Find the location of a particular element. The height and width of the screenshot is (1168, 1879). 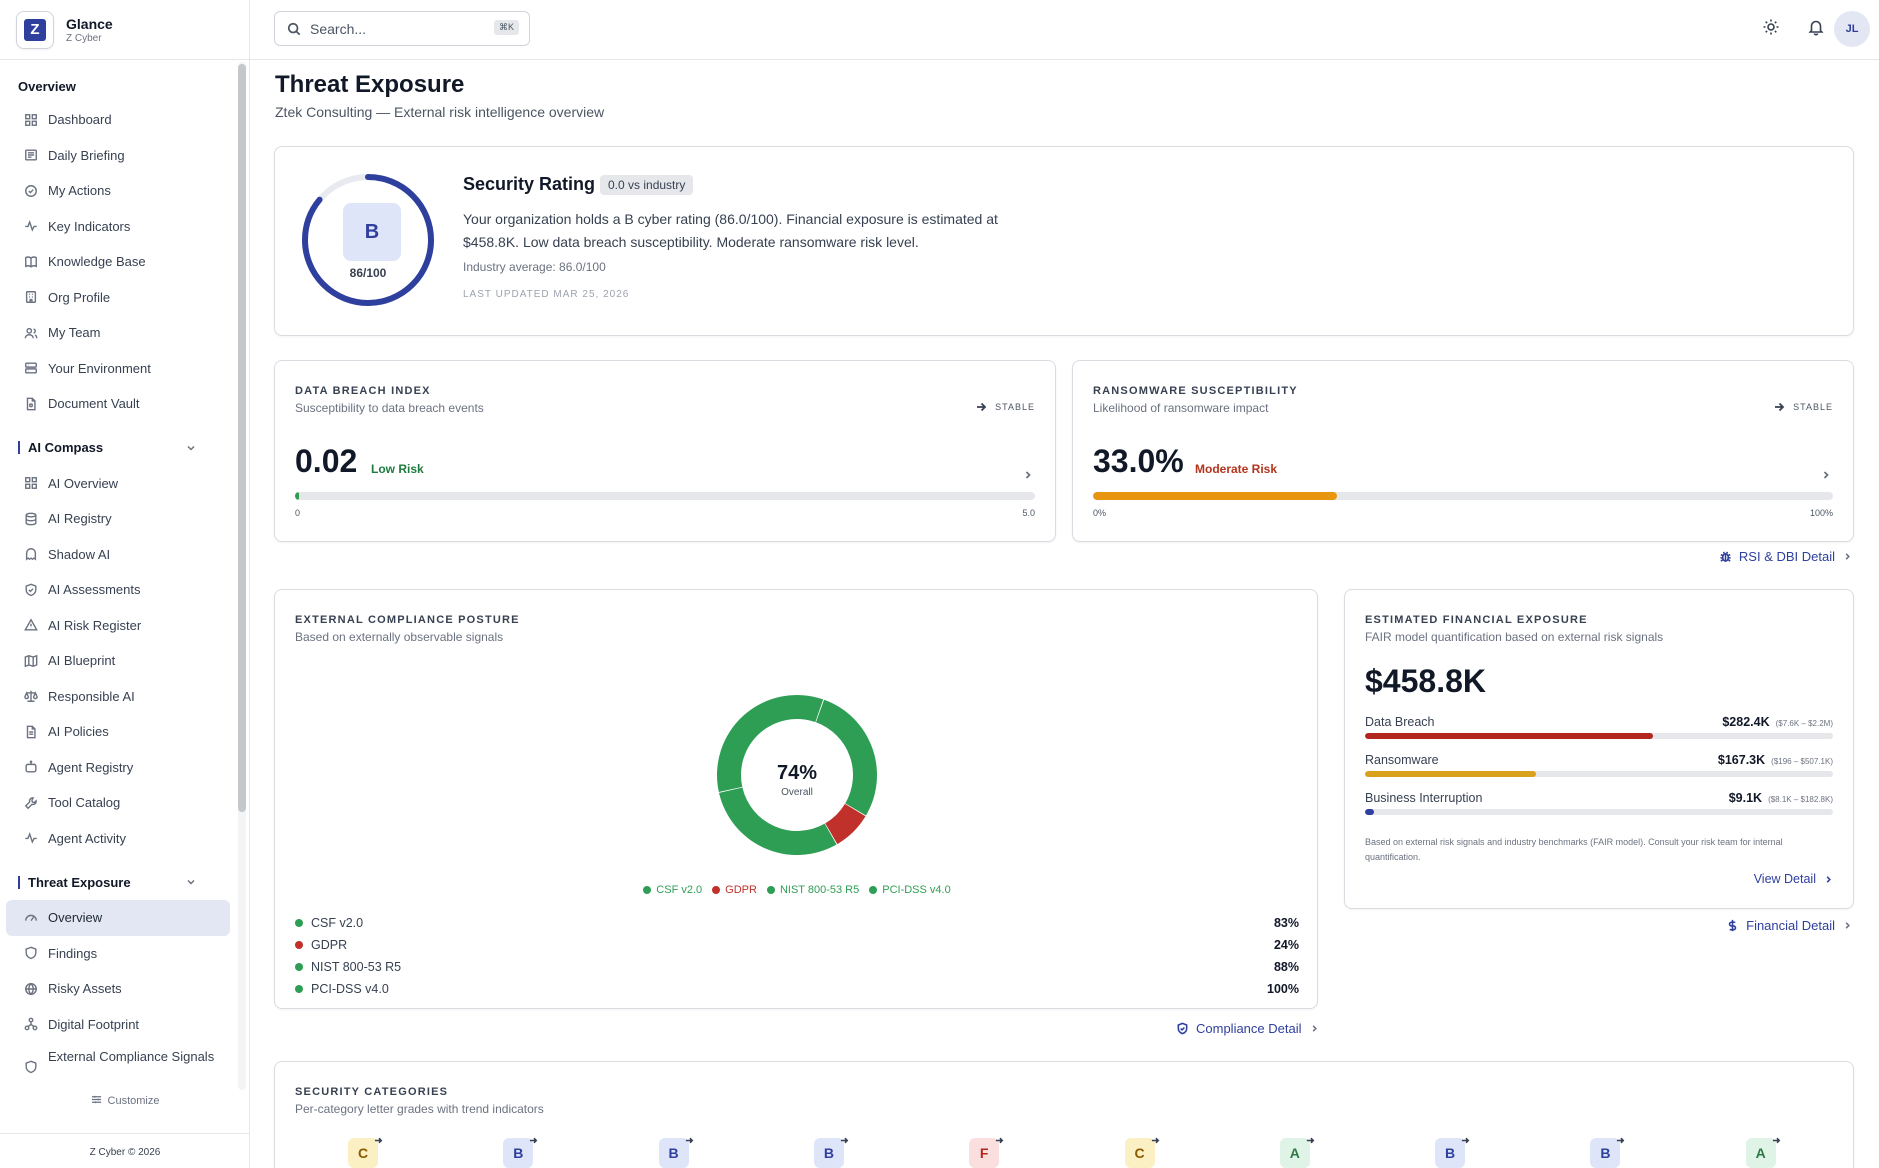

card-description: Based on externally observable signals is located at coordinates (399, 637).